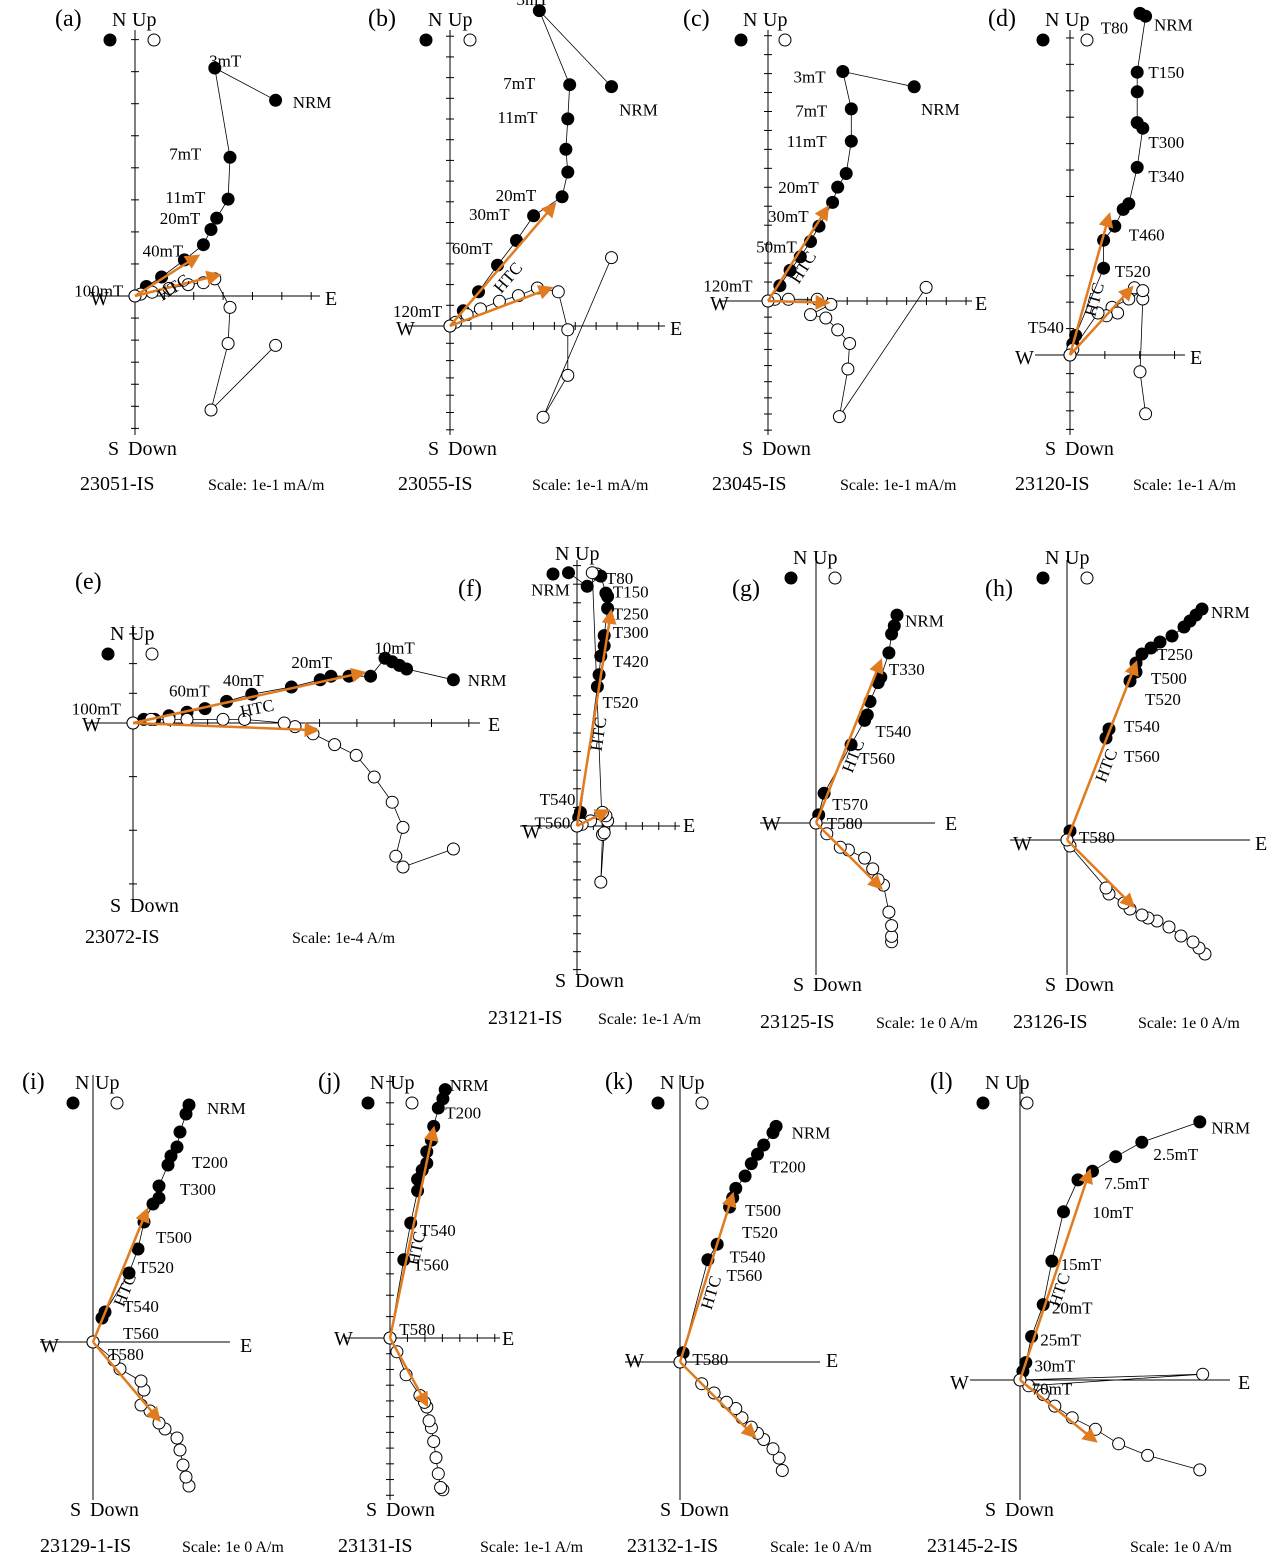  I want to click on west-label: W, so click(343, 1339).